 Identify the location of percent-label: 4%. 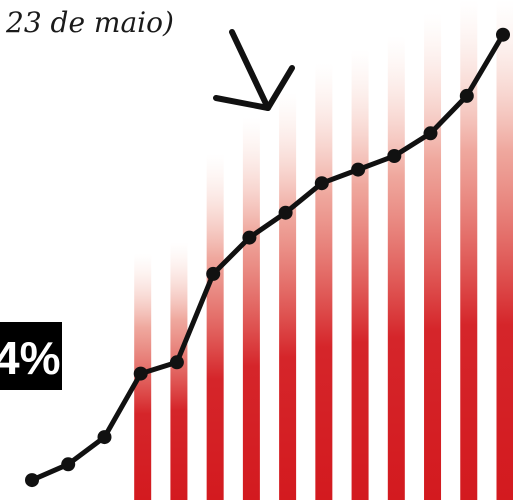
(31, 356).